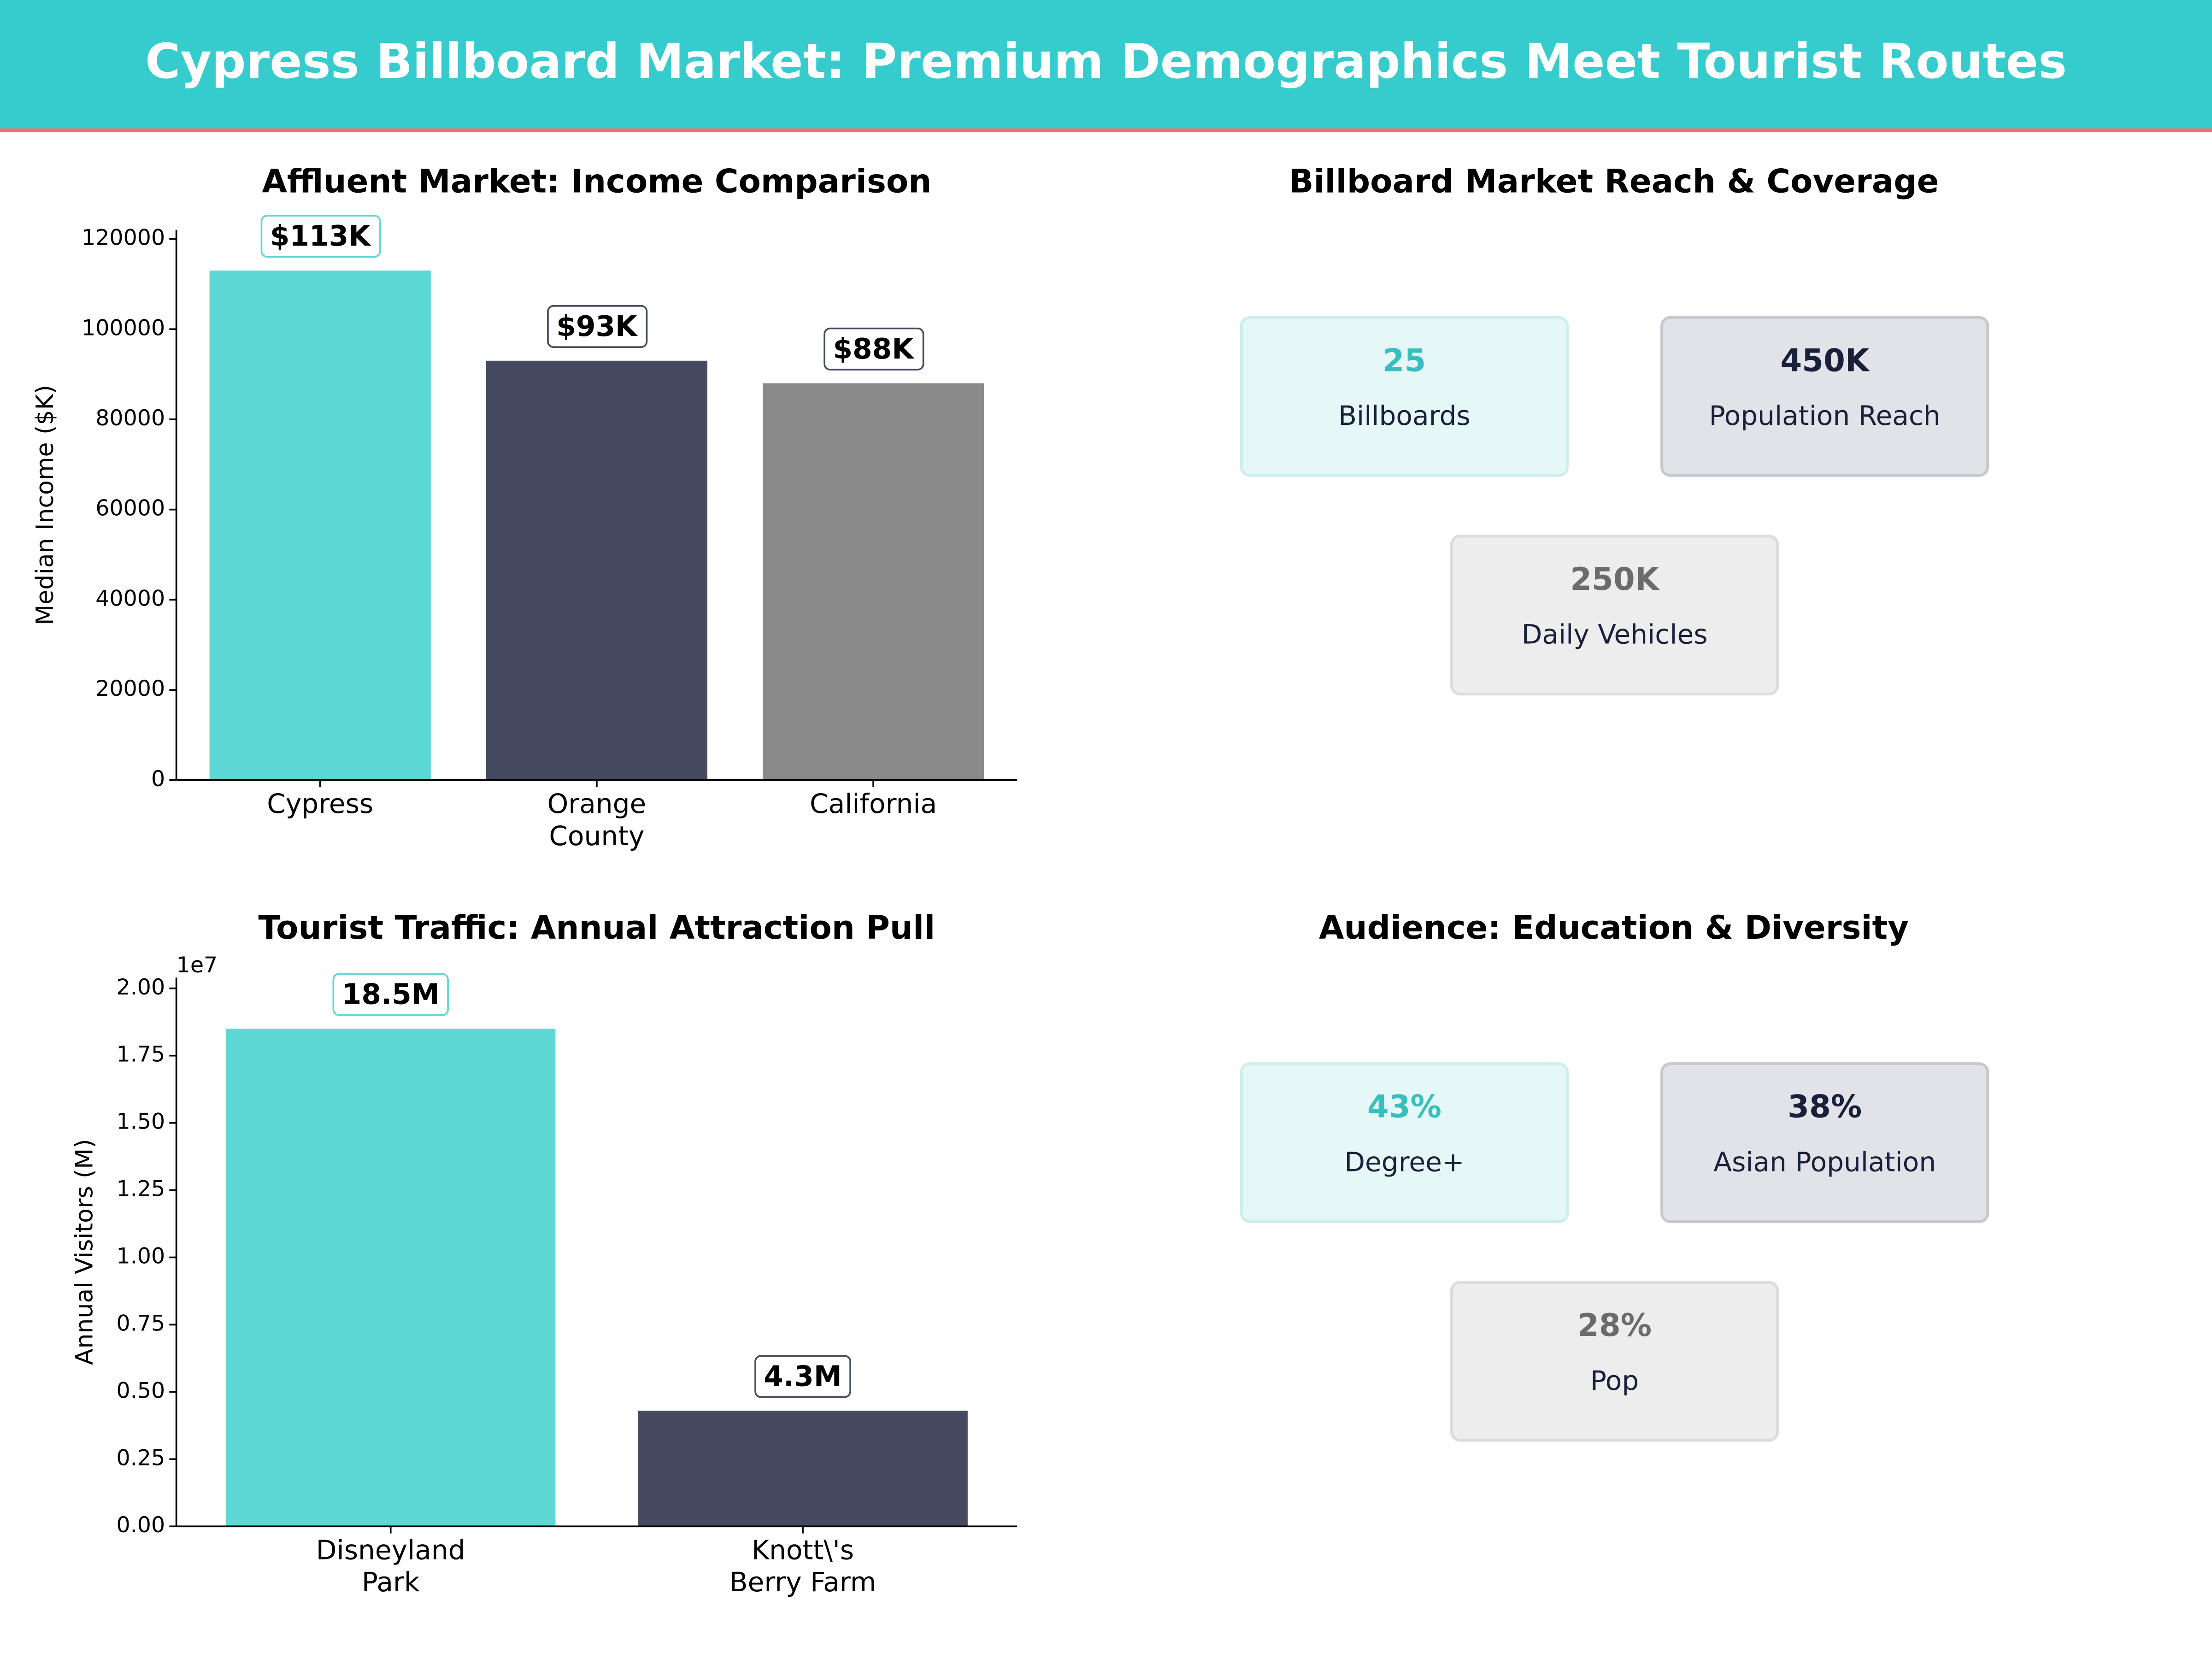  What do you see at coordinates (197, 965) in the screenshot?
I see `axis-offset-label: 1e7` at bounding box center [197, 965].